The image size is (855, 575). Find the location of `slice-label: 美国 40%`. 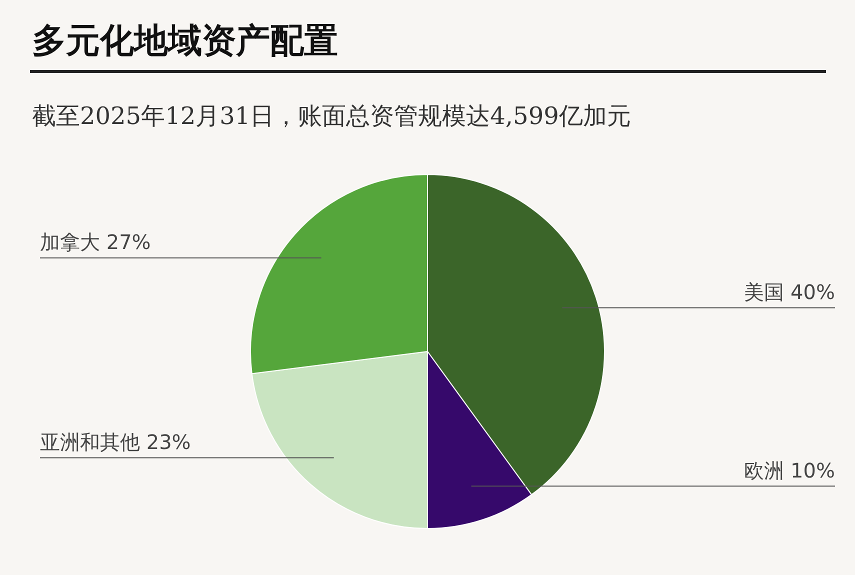

slice-label: 美国 40% is located at coordinates (789, 292).